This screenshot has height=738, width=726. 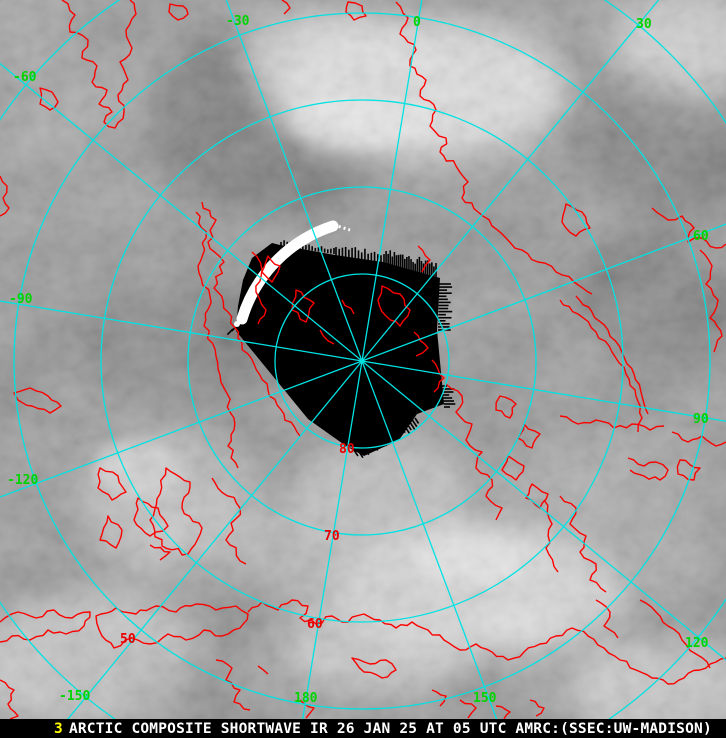 What do you see at coordinates (74, 696) in the screenshot?
I see `longitude-label: -150` at bounding box center [74, 696].